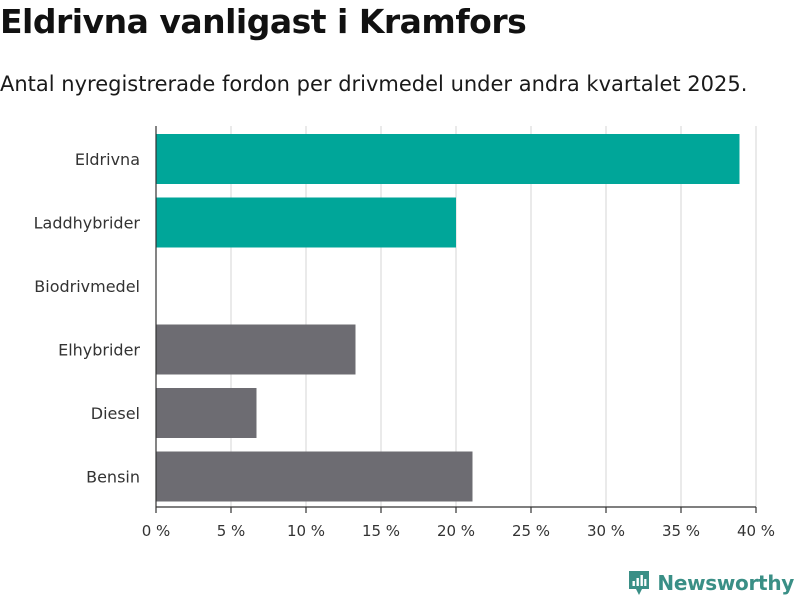 The image size is (800, 600). I want to click on x-tick-label: 30 %, so click(606, 531).